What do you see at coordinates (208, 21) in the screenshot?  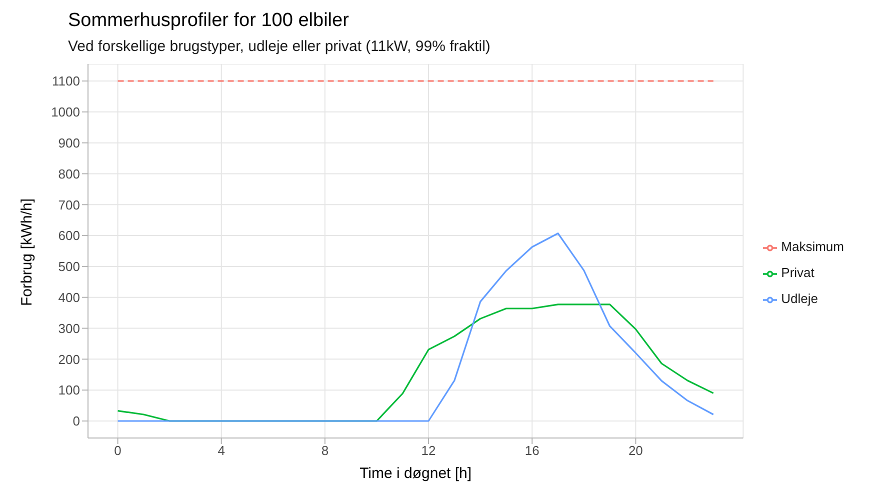 I see `chart-title: Sommerhusprofiler for 100 elbiler` at bounding box center [208, 21].